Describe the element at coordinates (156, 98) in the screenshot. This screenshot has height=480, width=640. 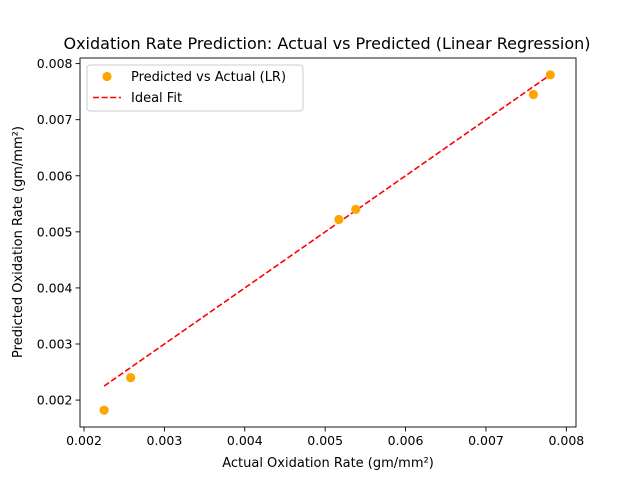
I see `legend-label-line: Ideal Fit` at that location.